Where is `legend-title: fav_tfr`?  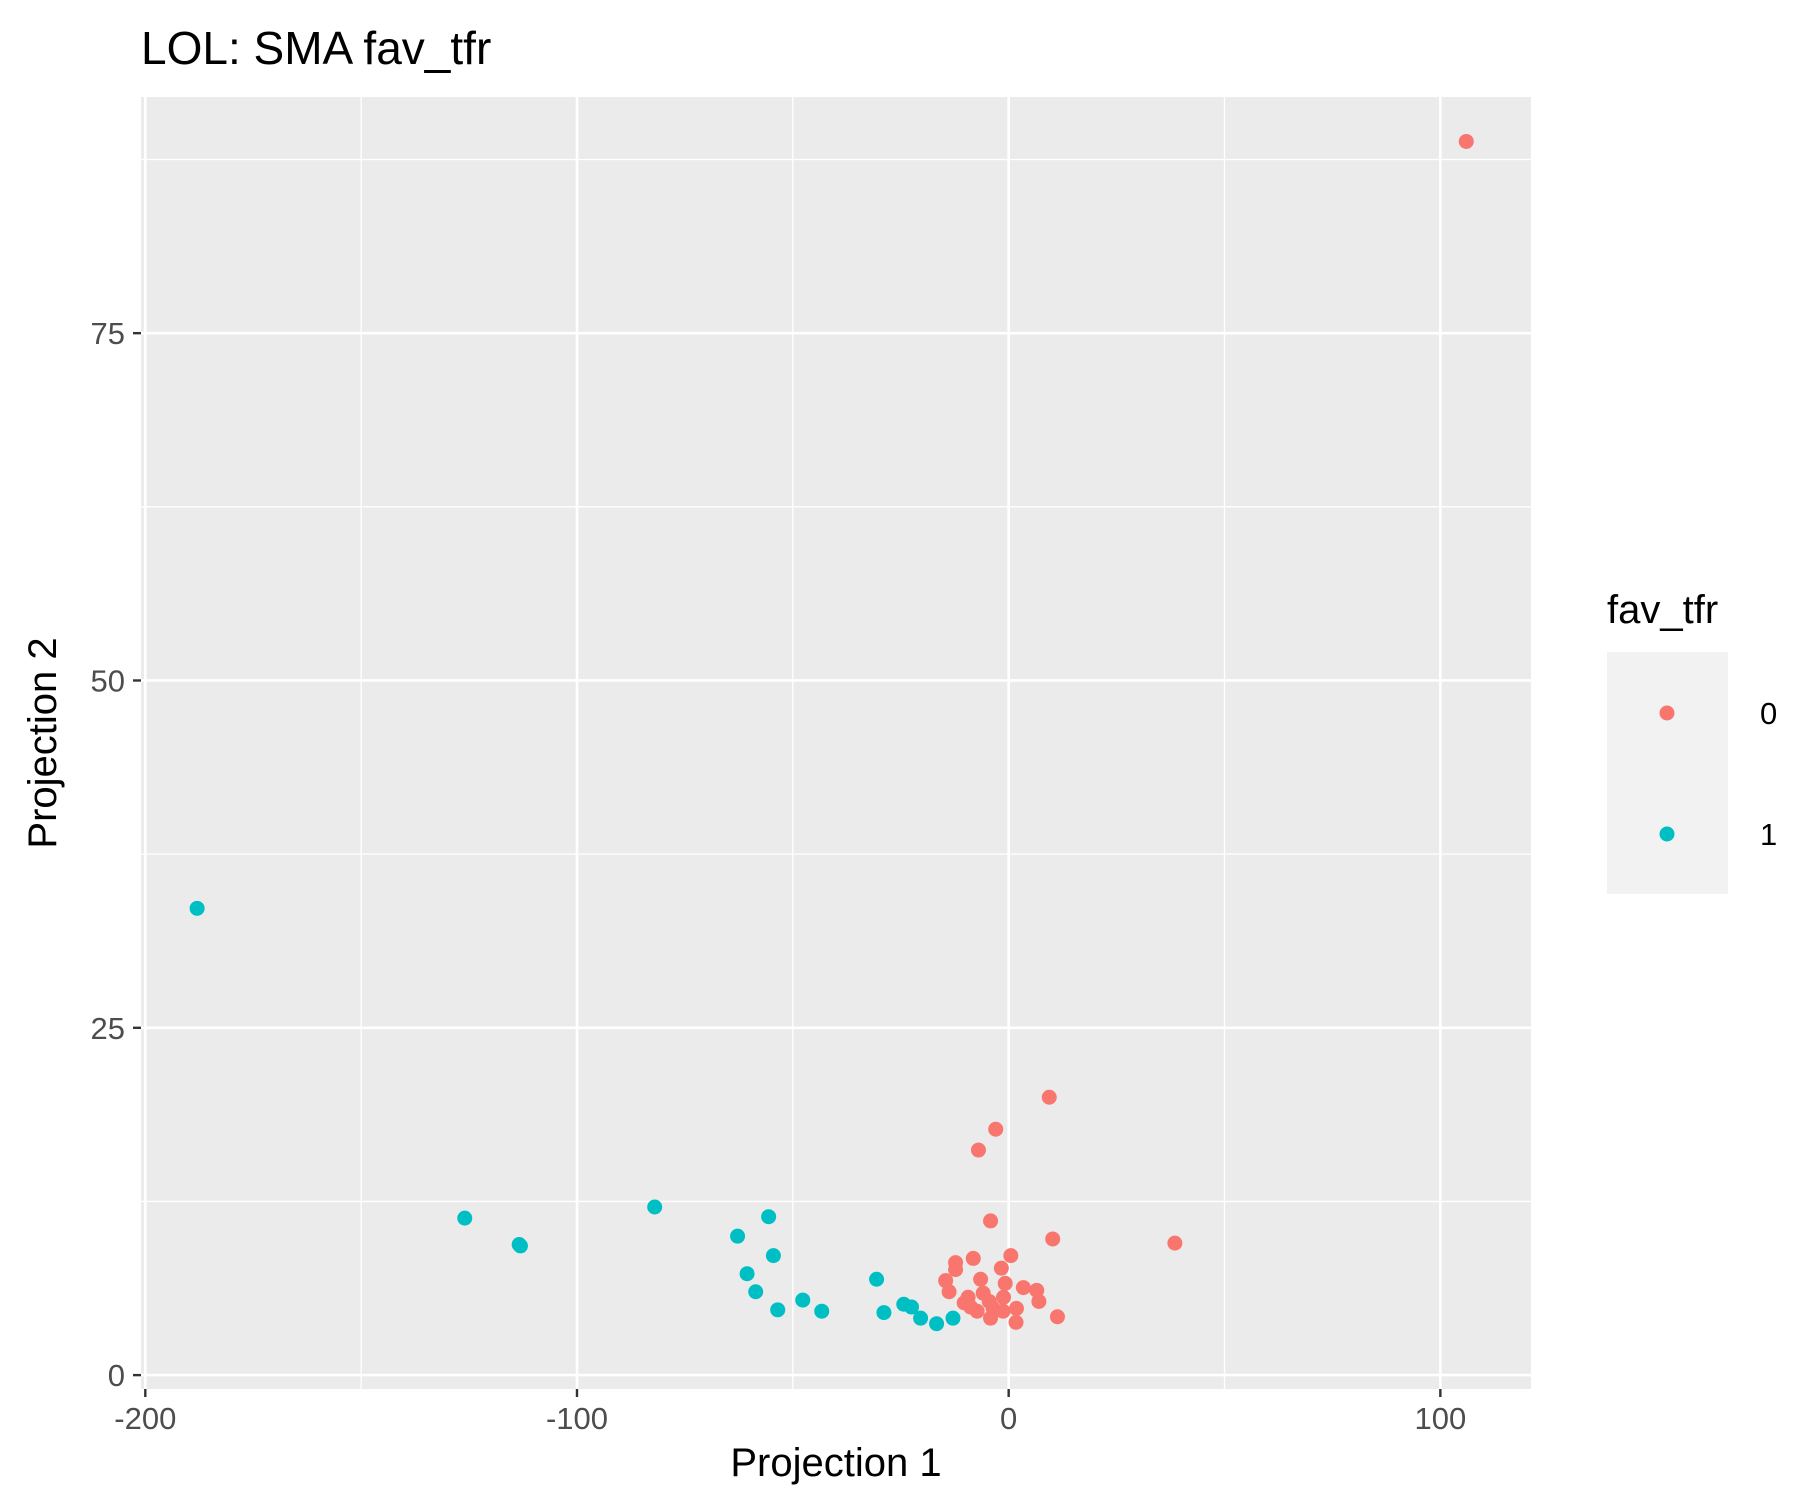 legend-title: fav_tfr is located at coordinates (1662, 610).